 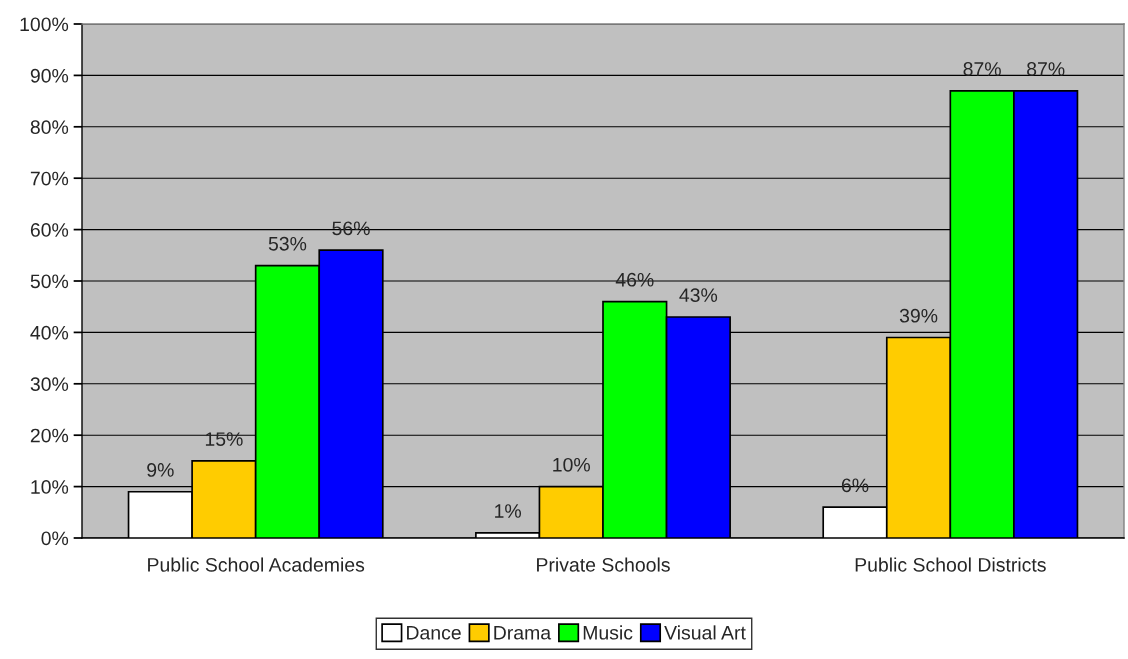 I want to click on y-tick-label: 50%, so click(x=49, y=281).